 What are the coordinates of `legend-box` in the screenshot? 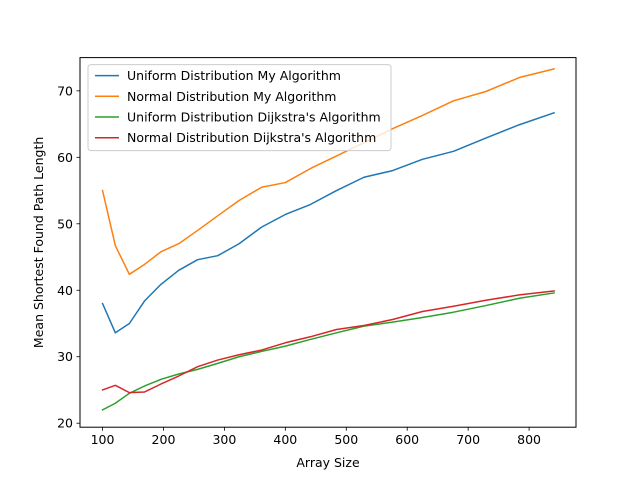 It's located at (239, 108).